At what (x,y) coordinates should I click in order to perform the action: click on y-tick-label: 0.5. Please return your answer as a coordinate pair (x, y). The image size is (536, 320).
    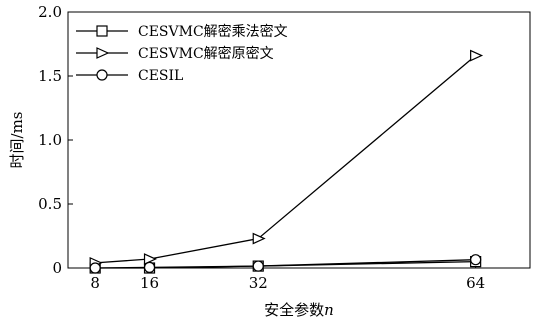
    Looking at the image, I should click on (50, 204).